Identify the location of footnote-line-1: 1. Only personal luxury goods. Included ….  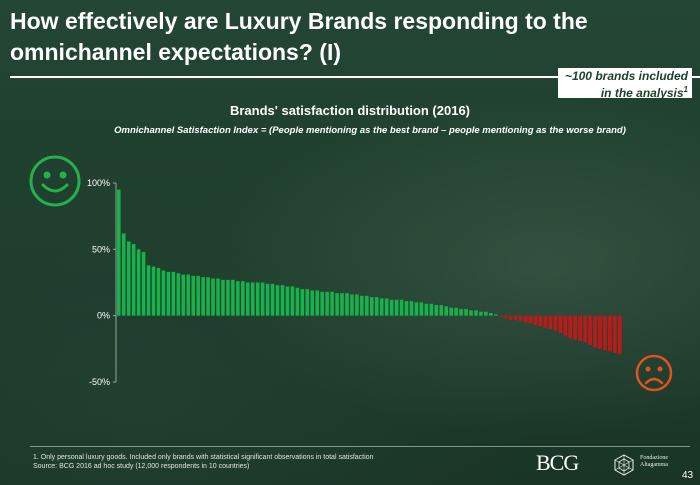
(203, 457).